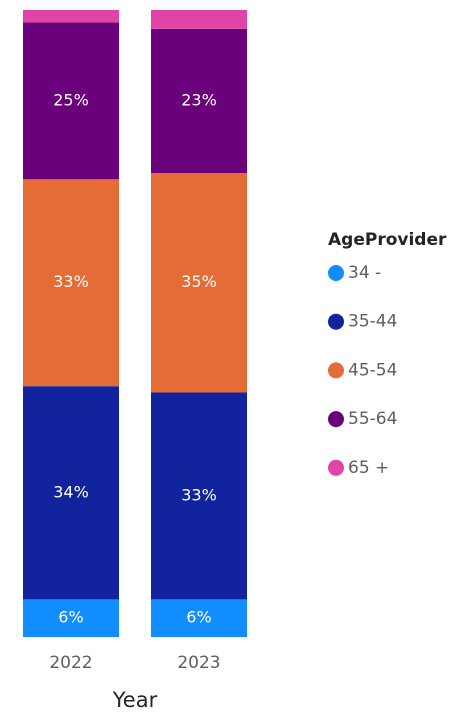 The image size is (472, 715). I want to click on data-label: 35%, so click(199, 281).